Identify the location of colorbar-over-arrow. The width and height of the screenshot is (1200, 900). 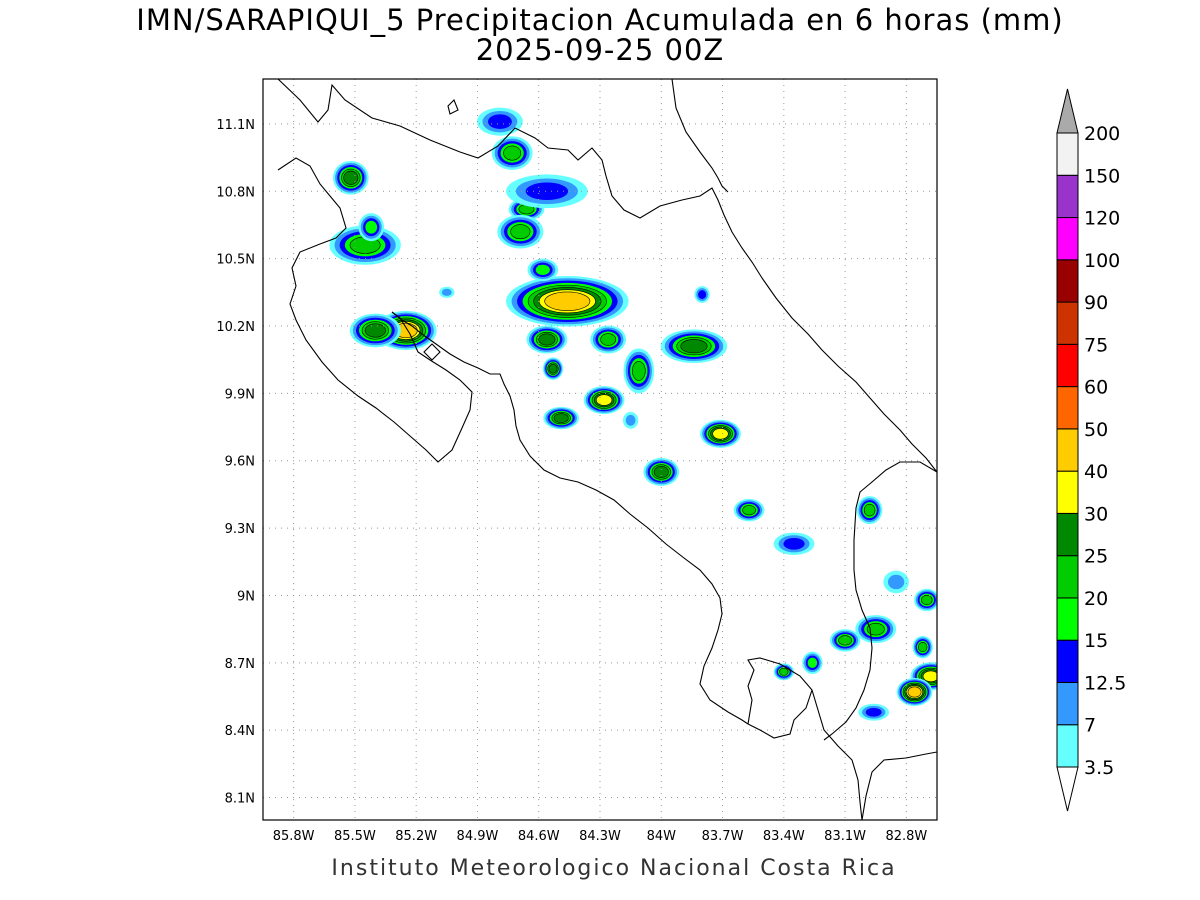
(1067, 111).